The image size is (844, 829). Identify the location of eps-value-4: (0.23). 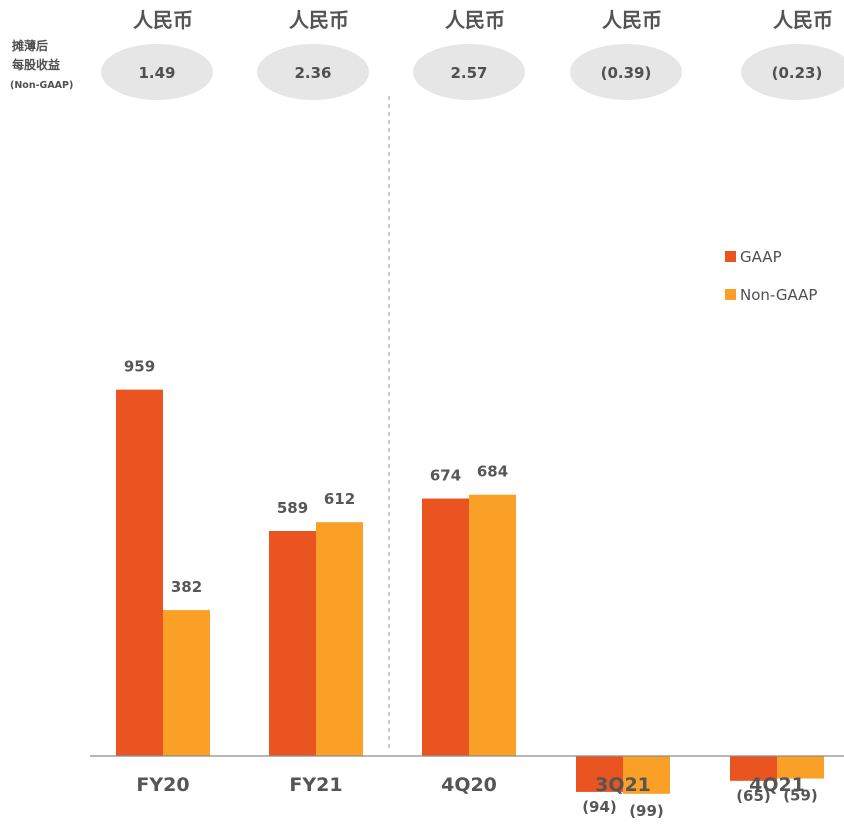
(797, 73).